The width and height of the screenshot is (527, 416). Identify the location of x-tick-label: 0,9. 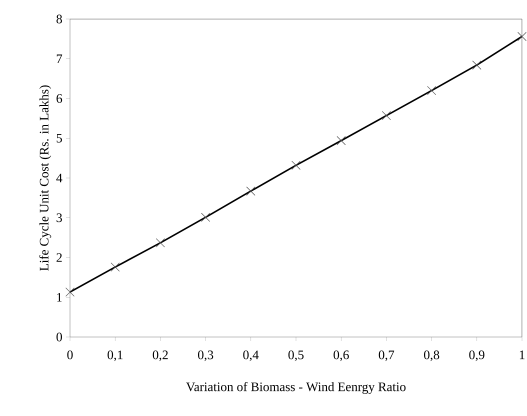
(476, 356).